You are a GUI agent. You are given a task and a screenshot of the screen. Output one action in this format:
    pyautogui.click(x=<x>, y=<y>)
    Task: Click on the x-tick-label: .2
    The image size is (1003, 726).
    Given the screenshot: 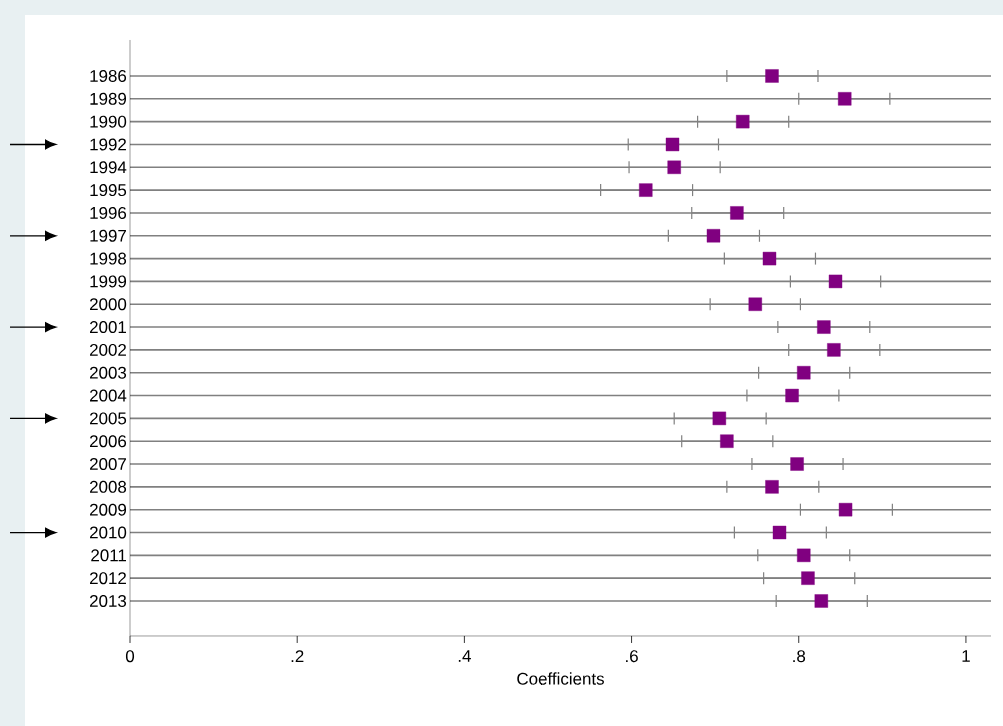 What is the action you would take?
    pyautogui.click(x=297, y=656)
    